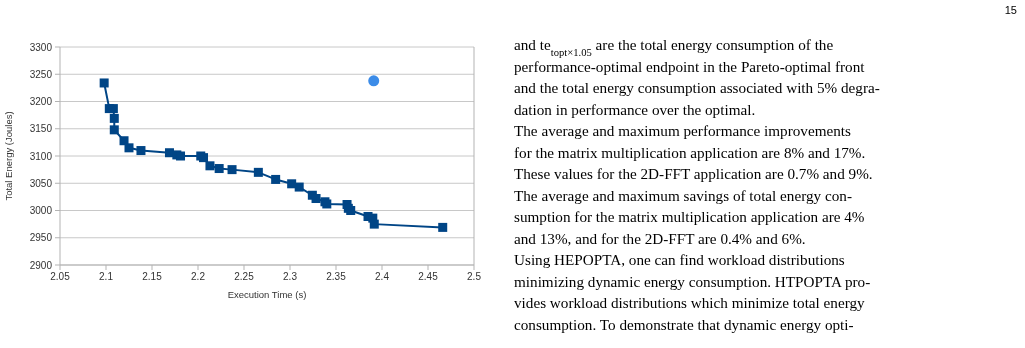  Describe the element at coordinates (692, 281) in the screenshot. I see `text: minimizing dynamic energy consumption. HTPOPTA pro-` at that location.